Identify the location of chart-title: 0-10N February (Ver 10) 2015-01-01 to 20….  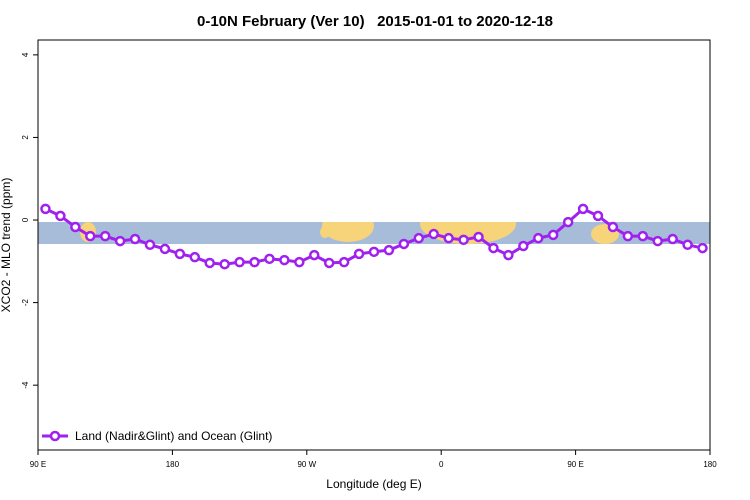
(375, 21).